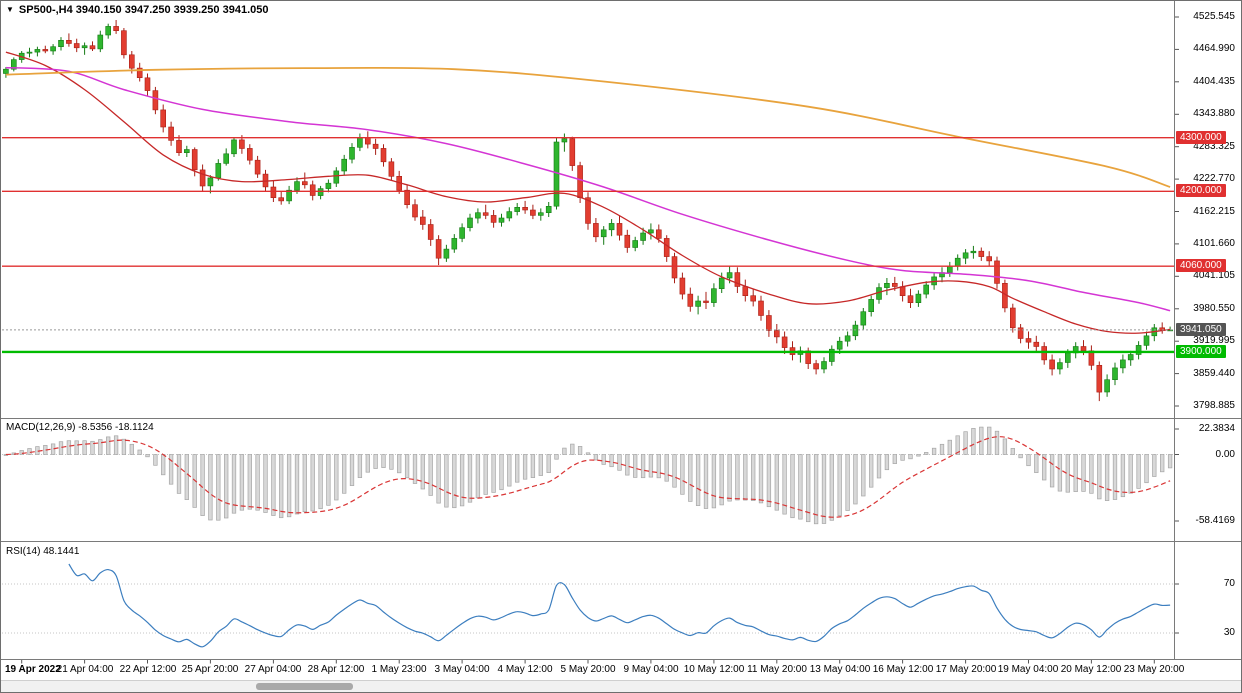 The image size is (1242, 693). Describe the element at coordinates (1201, 137) in the screenshot. I see `hline-tag-4300.000: 4300.000` at that location.